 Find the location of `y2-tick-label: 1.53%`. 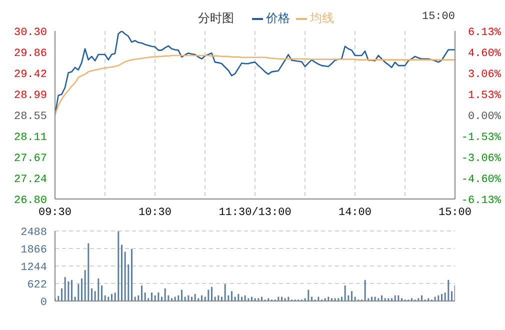

y2-tick-label: 1.53% is located at coordinates (485, 96).